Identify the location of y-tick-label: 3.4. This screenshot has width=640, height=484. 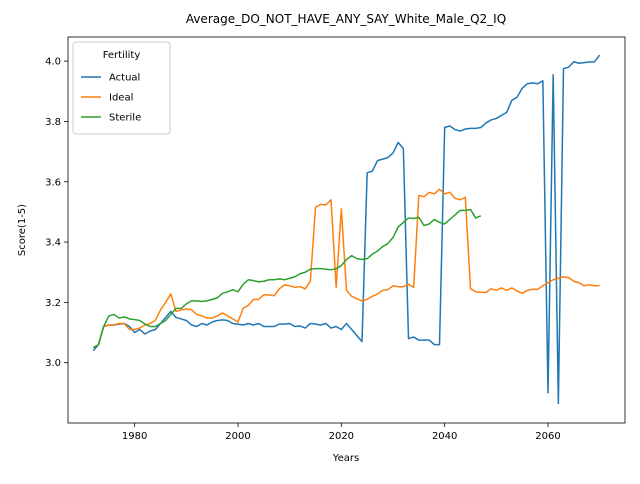
(53, 243).